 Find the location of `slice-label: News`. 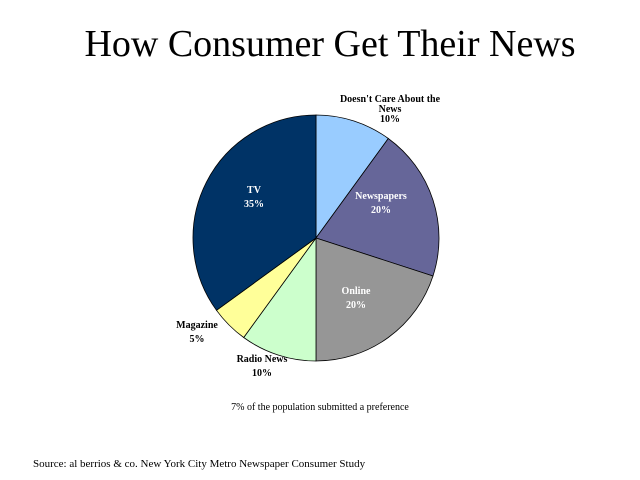

slice-label: News is located at coordinates (390, 109).